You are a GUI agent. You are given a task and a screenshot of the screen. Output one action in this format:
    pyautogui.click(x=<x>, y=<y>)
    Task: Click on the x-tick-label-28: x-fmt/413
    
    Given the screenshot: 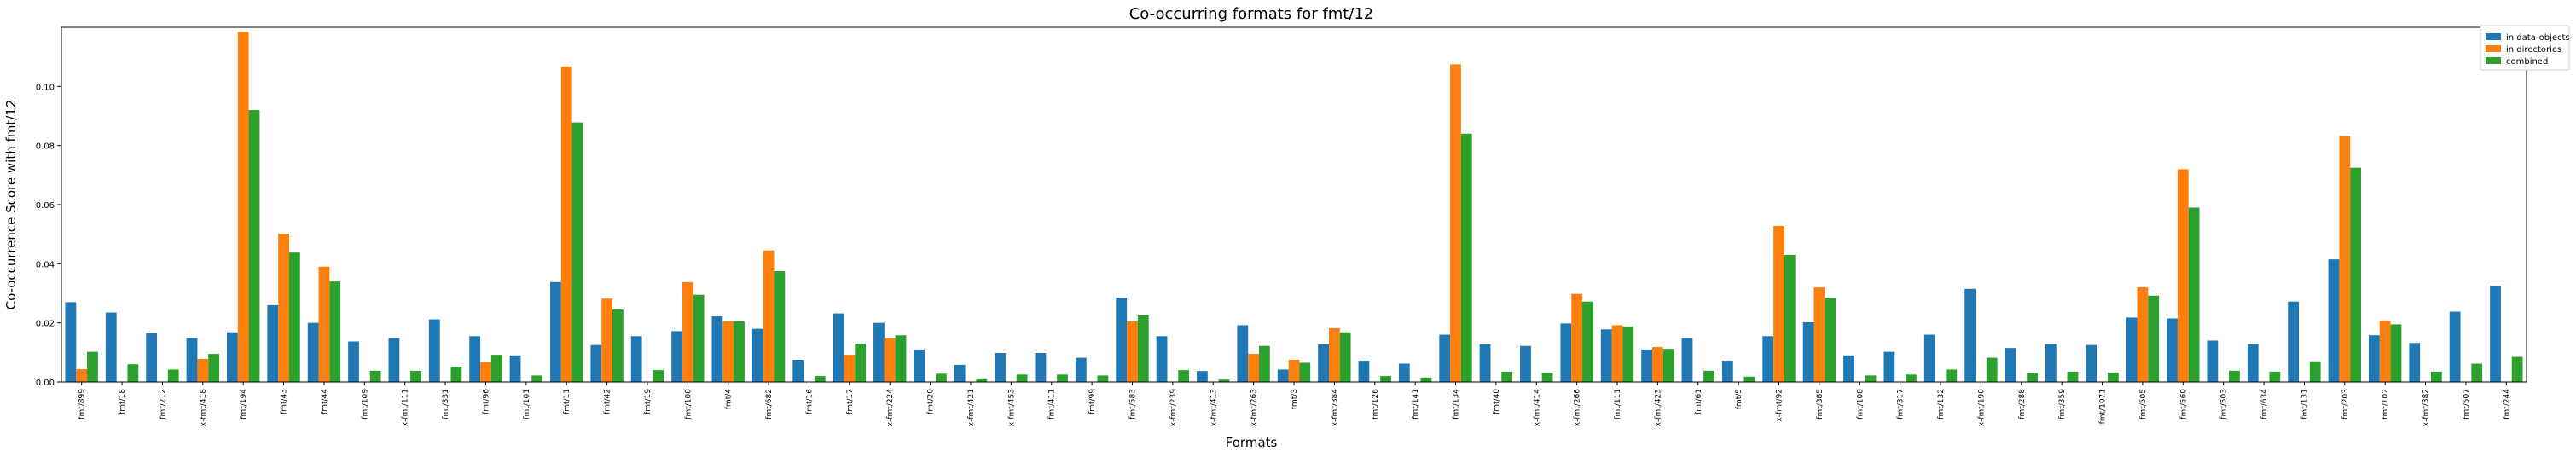 What is the action you would take?
    pyautogui.click(x=1214, y=408)
    